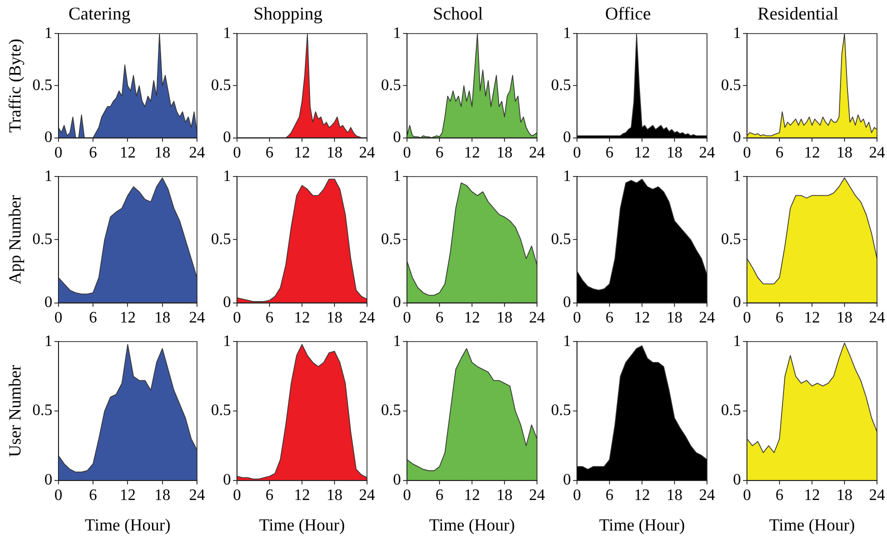 The width and height of the screenshot is (887, 540). Describe the element at coordinates (99, 14) in the screenshot. I see `chart-title: Catering` at that location.